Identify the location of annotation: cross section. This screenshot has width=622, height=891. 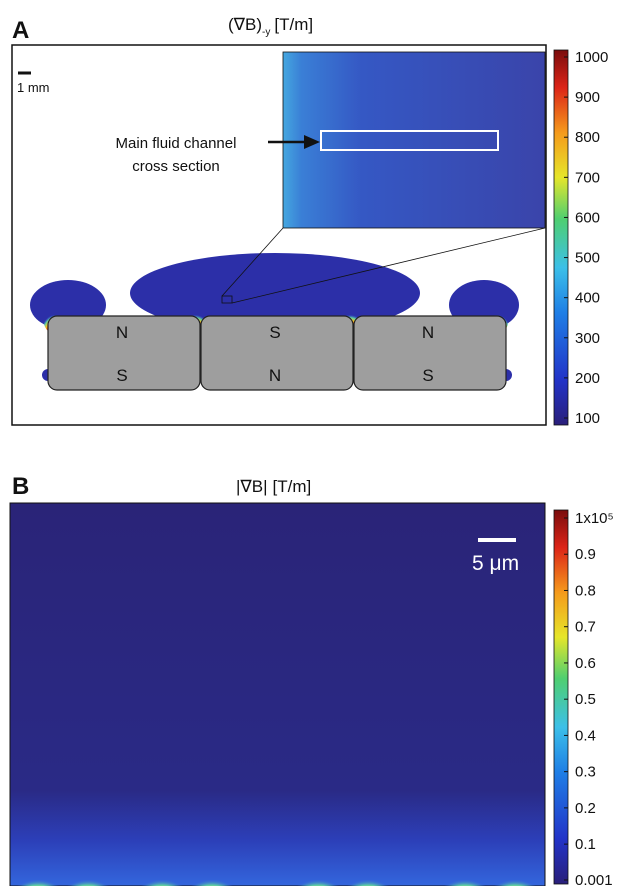
(176, 166).